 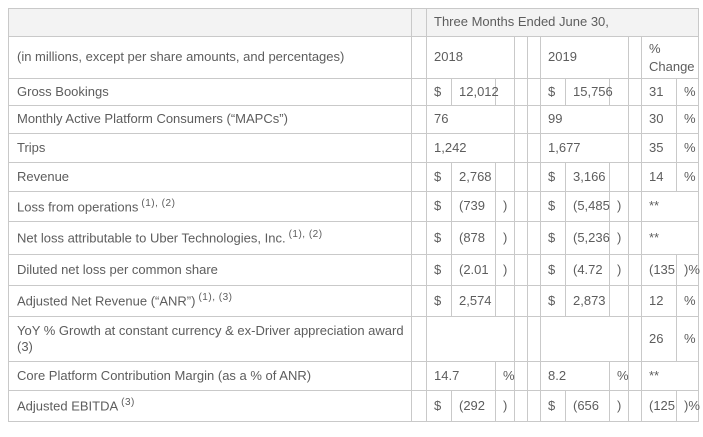 What do you see at coordinates (659, 339) in the screenshot?
I see `pct-change-value: 26` at bounding box center [659, 339].